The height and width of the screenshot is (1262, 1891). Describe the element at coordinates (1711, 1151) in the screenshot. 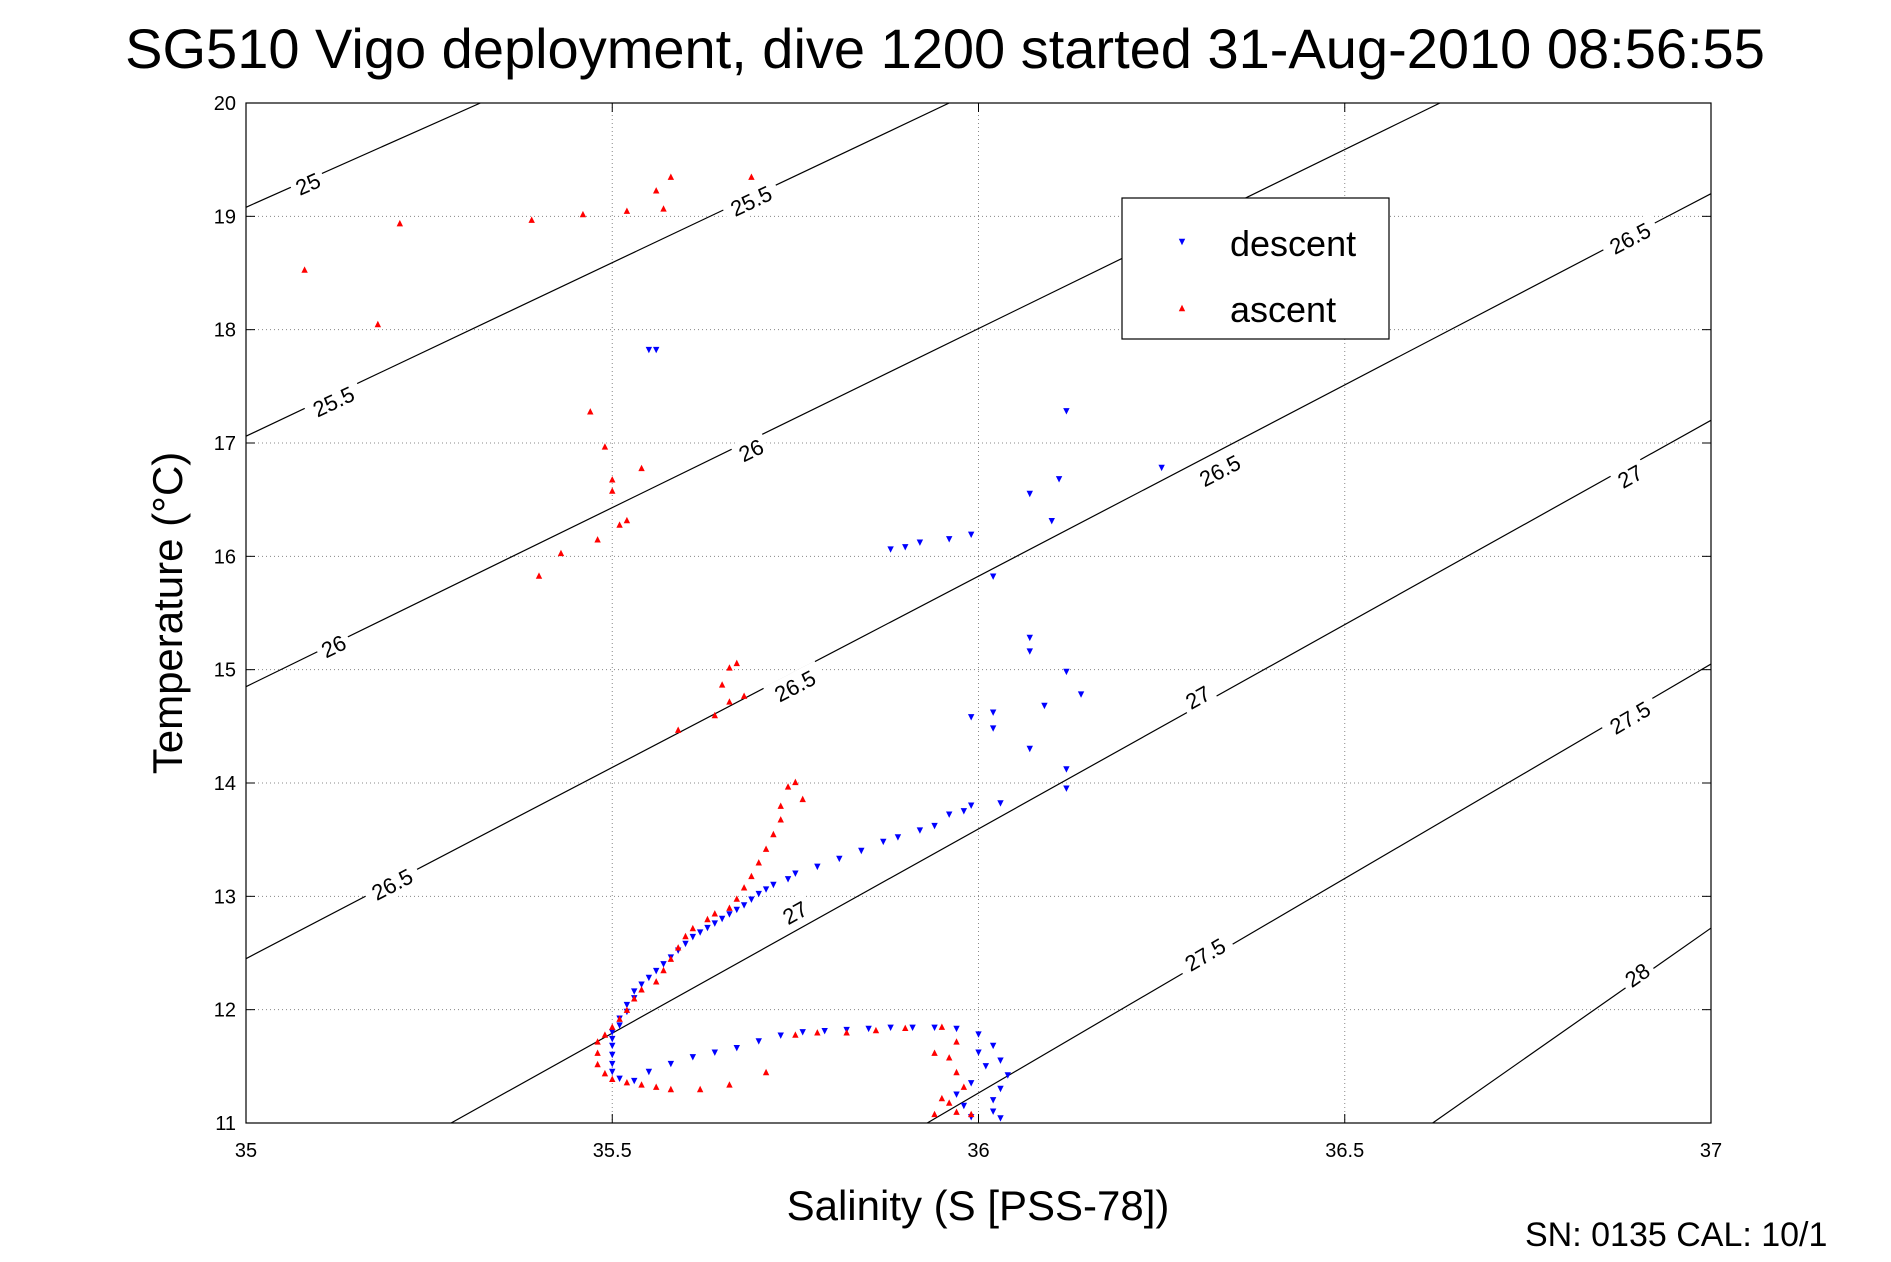

I see `x-tick-label: 37` at that location.